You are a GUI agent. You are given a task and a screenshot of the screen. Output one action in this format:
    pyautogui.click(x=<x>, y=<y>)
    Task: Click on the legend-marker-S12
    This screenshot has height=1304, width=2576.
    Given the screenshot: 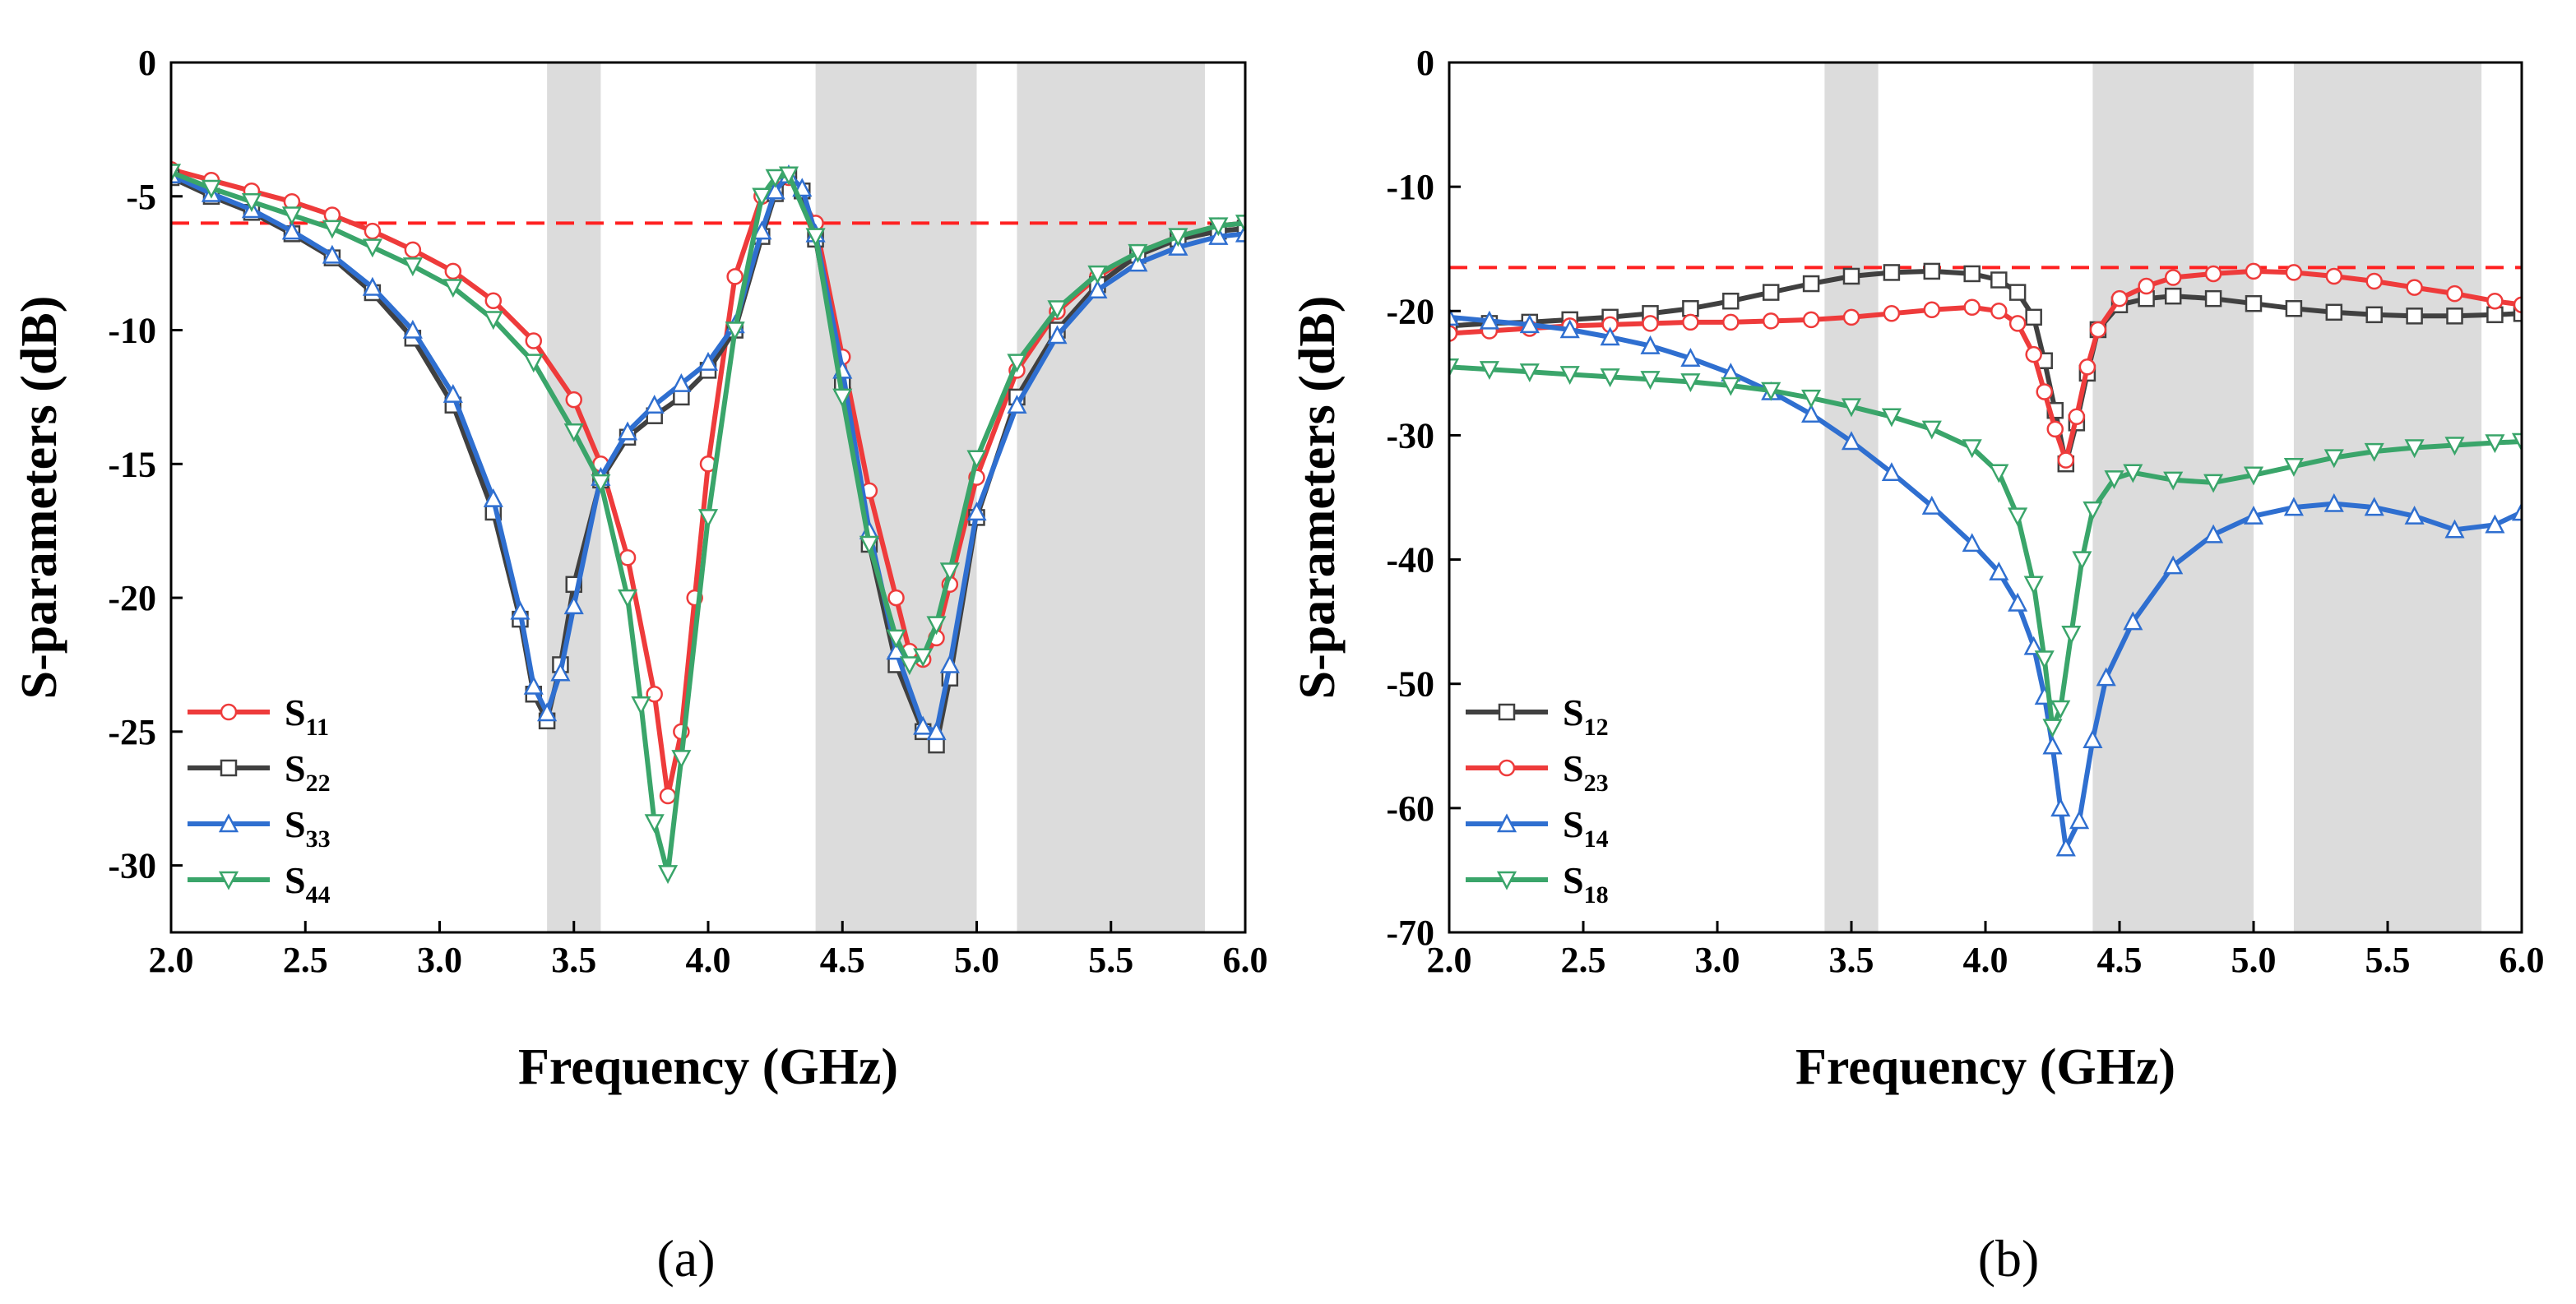 What is the action you would take?
    pyautogui.click(x=1507, y=712)
    